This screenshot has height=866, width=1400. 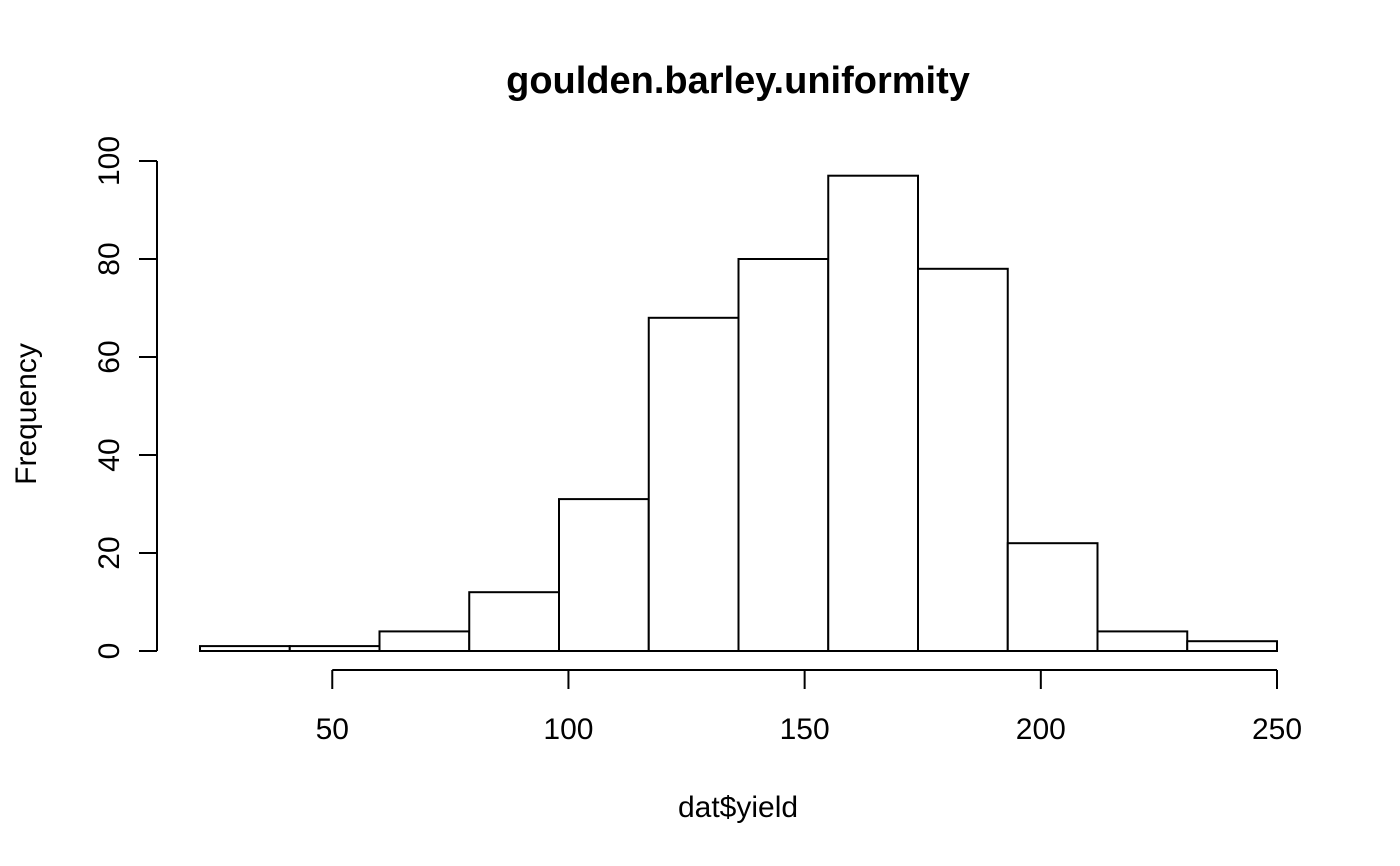 I want to click on y-tick-label: 100, so click(x=109, y=161).